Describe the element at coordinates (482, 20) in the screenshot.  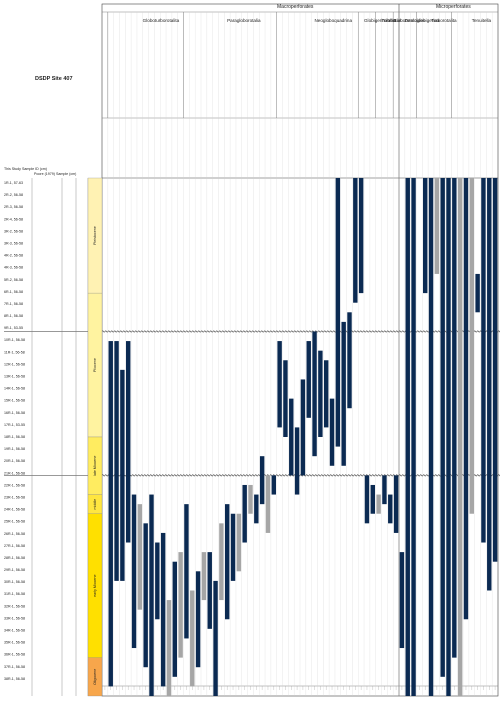
I see `group-label: Tenuitella` at that location.